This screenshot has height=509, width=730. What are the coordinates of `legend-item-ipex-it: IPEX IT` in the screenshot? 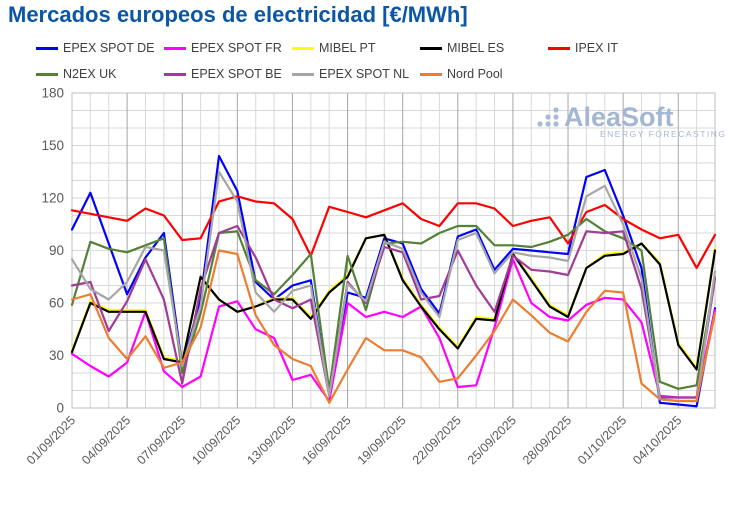 It's located at (612, 48).